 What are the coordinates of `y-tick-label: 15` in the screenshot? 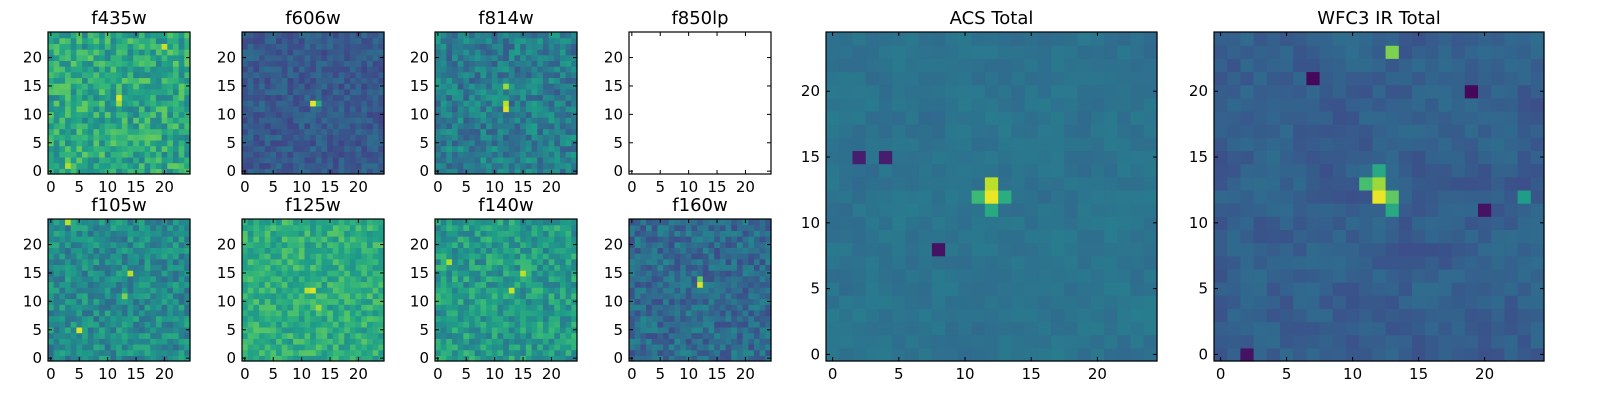 It's located at (226, 273).